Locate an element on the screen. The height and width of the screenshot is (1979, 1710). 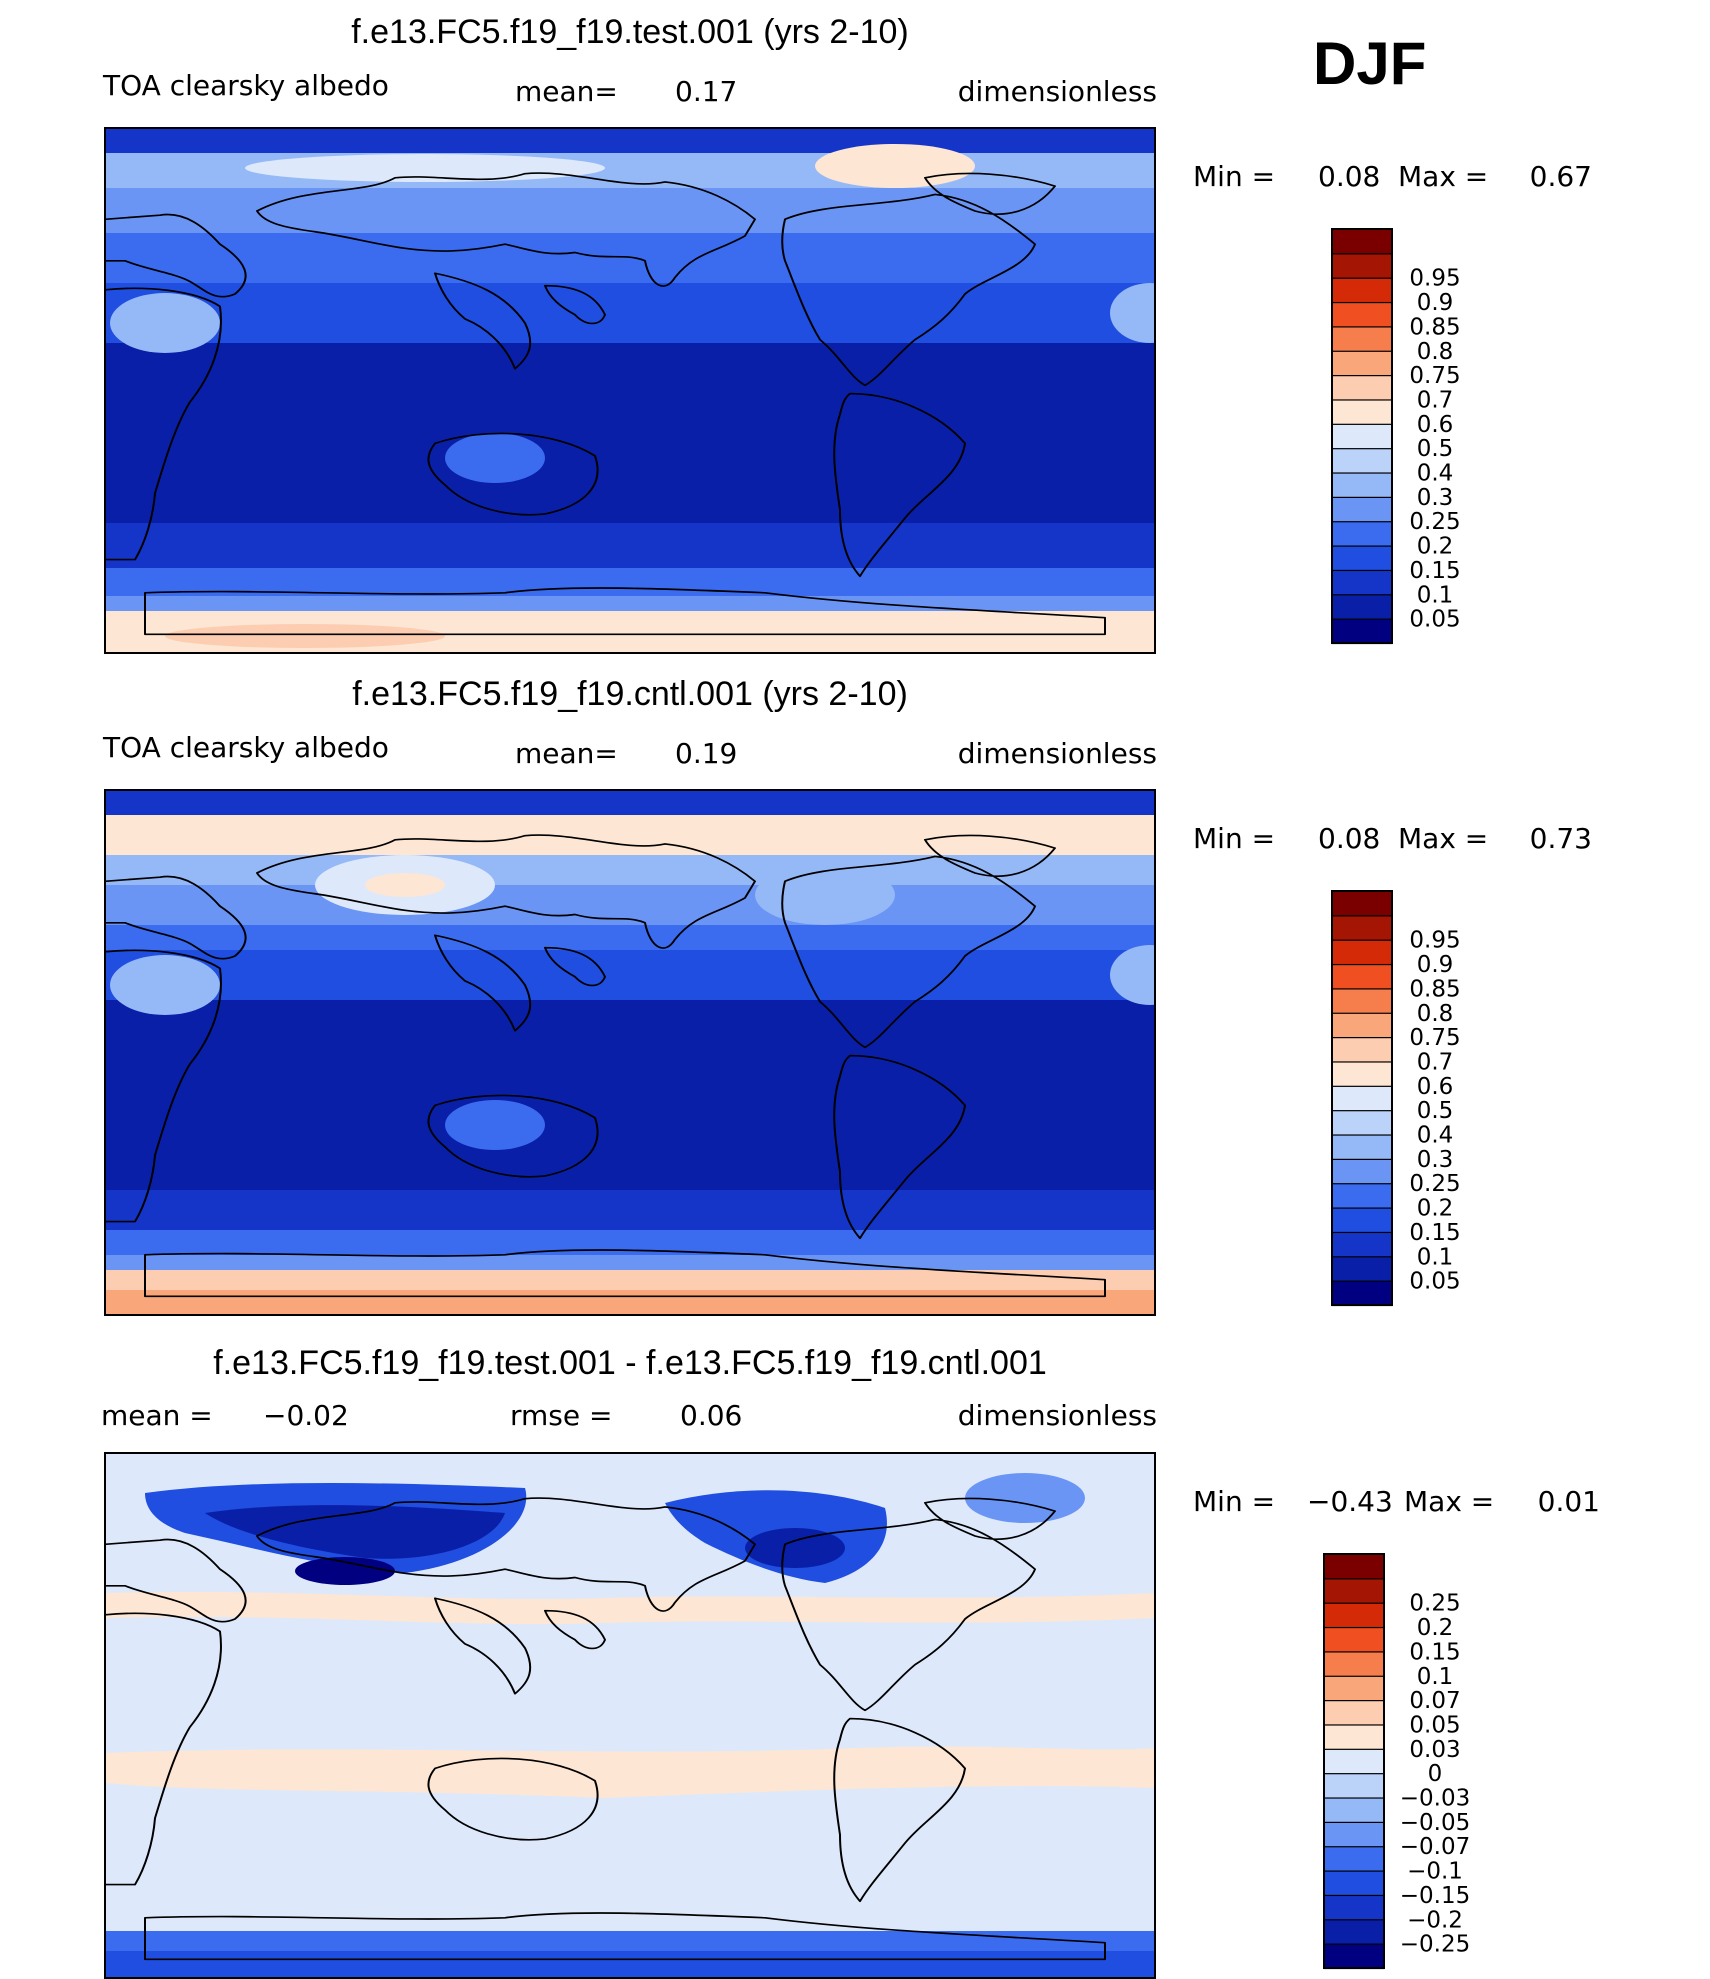
mean-value: 0.17 is located at coordinates (706, 91).